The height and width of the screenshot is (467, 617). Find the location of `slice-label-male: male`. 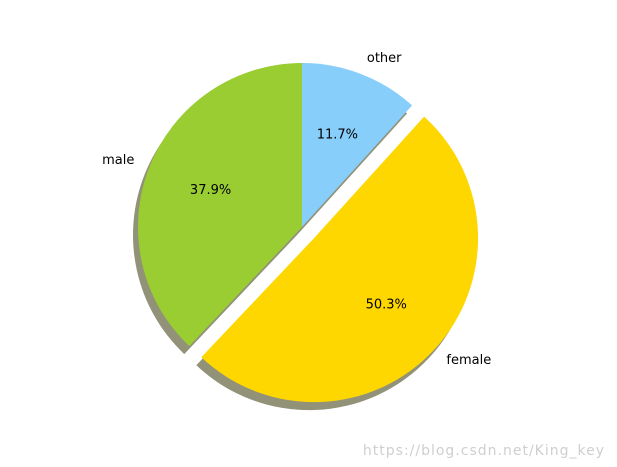

slice-label-male: male is located at coordinates (118, 160).